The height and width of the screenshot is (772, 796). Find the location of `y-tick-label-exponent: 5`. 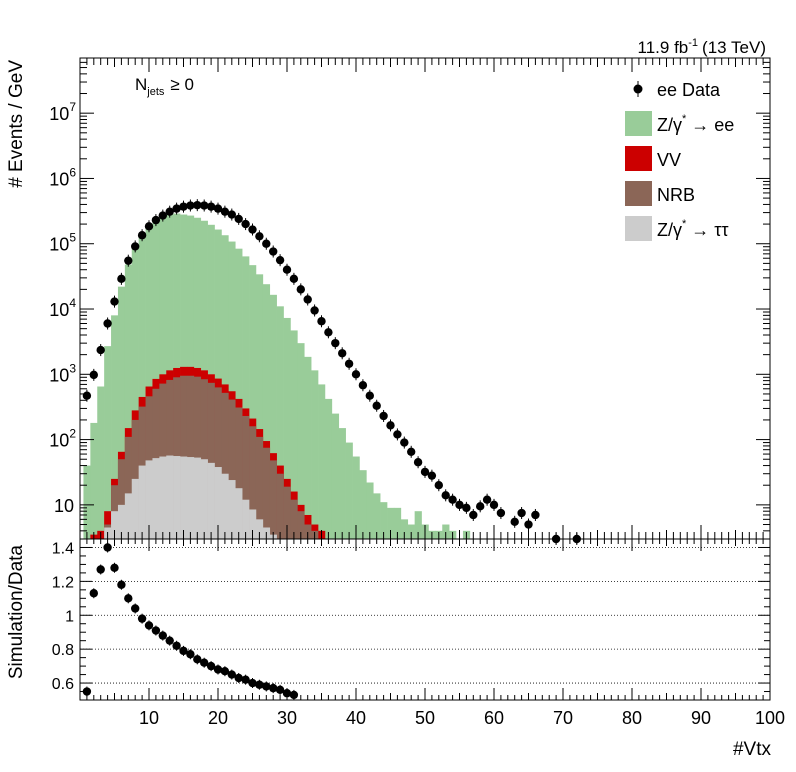

y-tick-label-exponent: 5 is located at coordinates (72, 238).